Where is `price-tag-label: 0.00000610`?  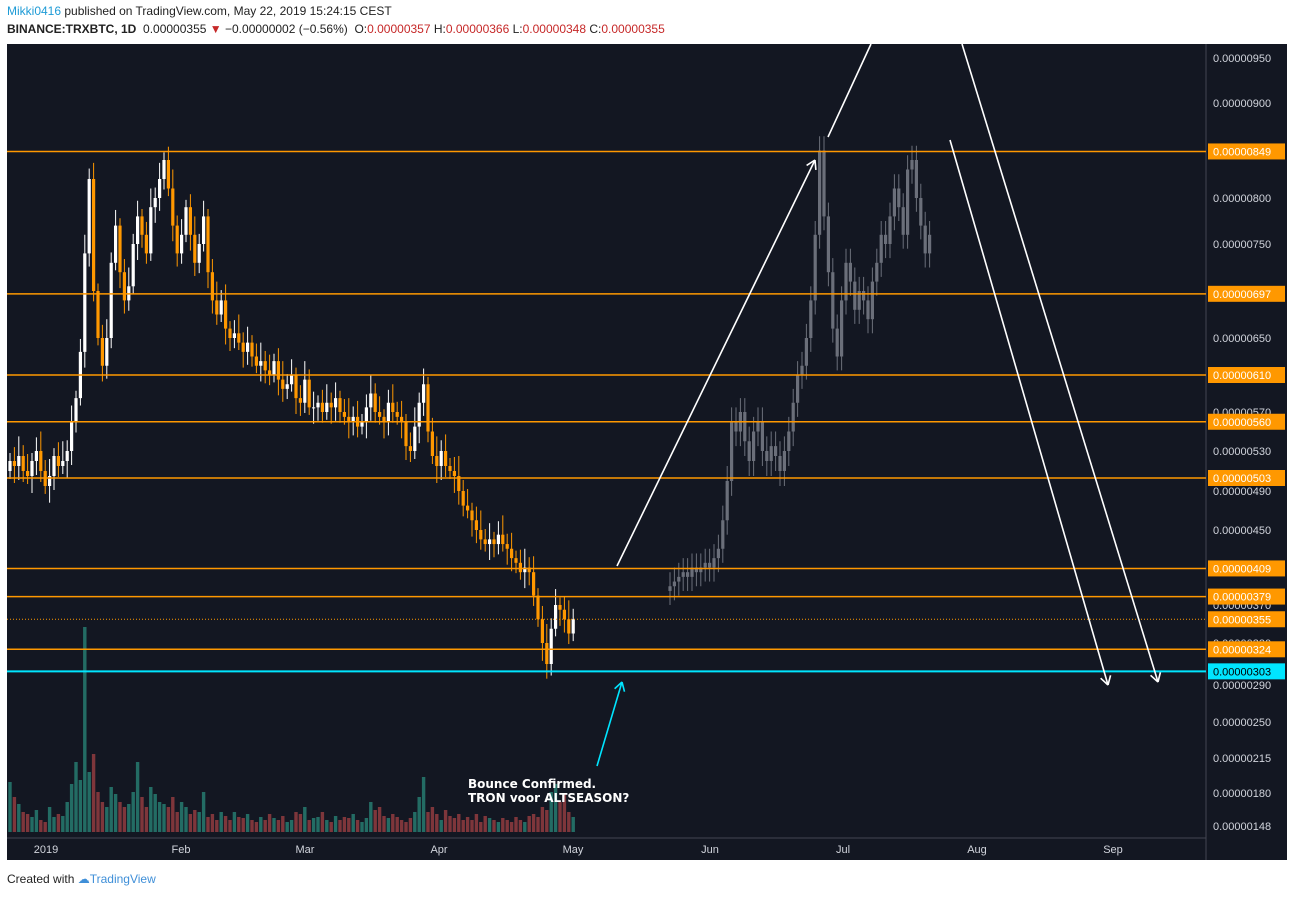
price-tag-label: 0.00000610 is located at coordinates (1242, 376).